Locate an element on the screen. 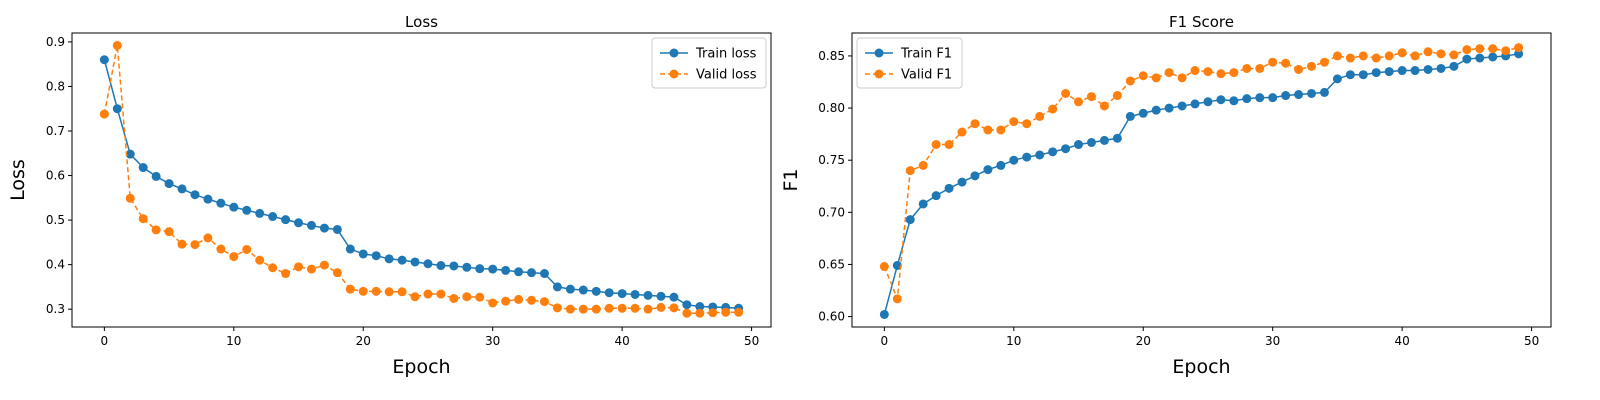 The height and width of the screenshot is (400, 1600). x-tick-label: 0 is located at coordinates (885, 341).